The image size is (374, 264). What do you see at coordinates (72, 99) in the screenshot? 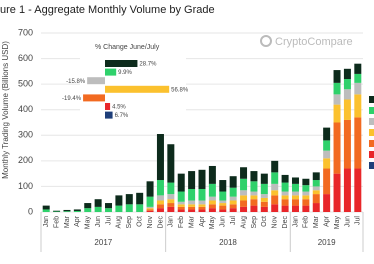
I see `inset-value-label: -19.4%` at bounding box center [72, 99].